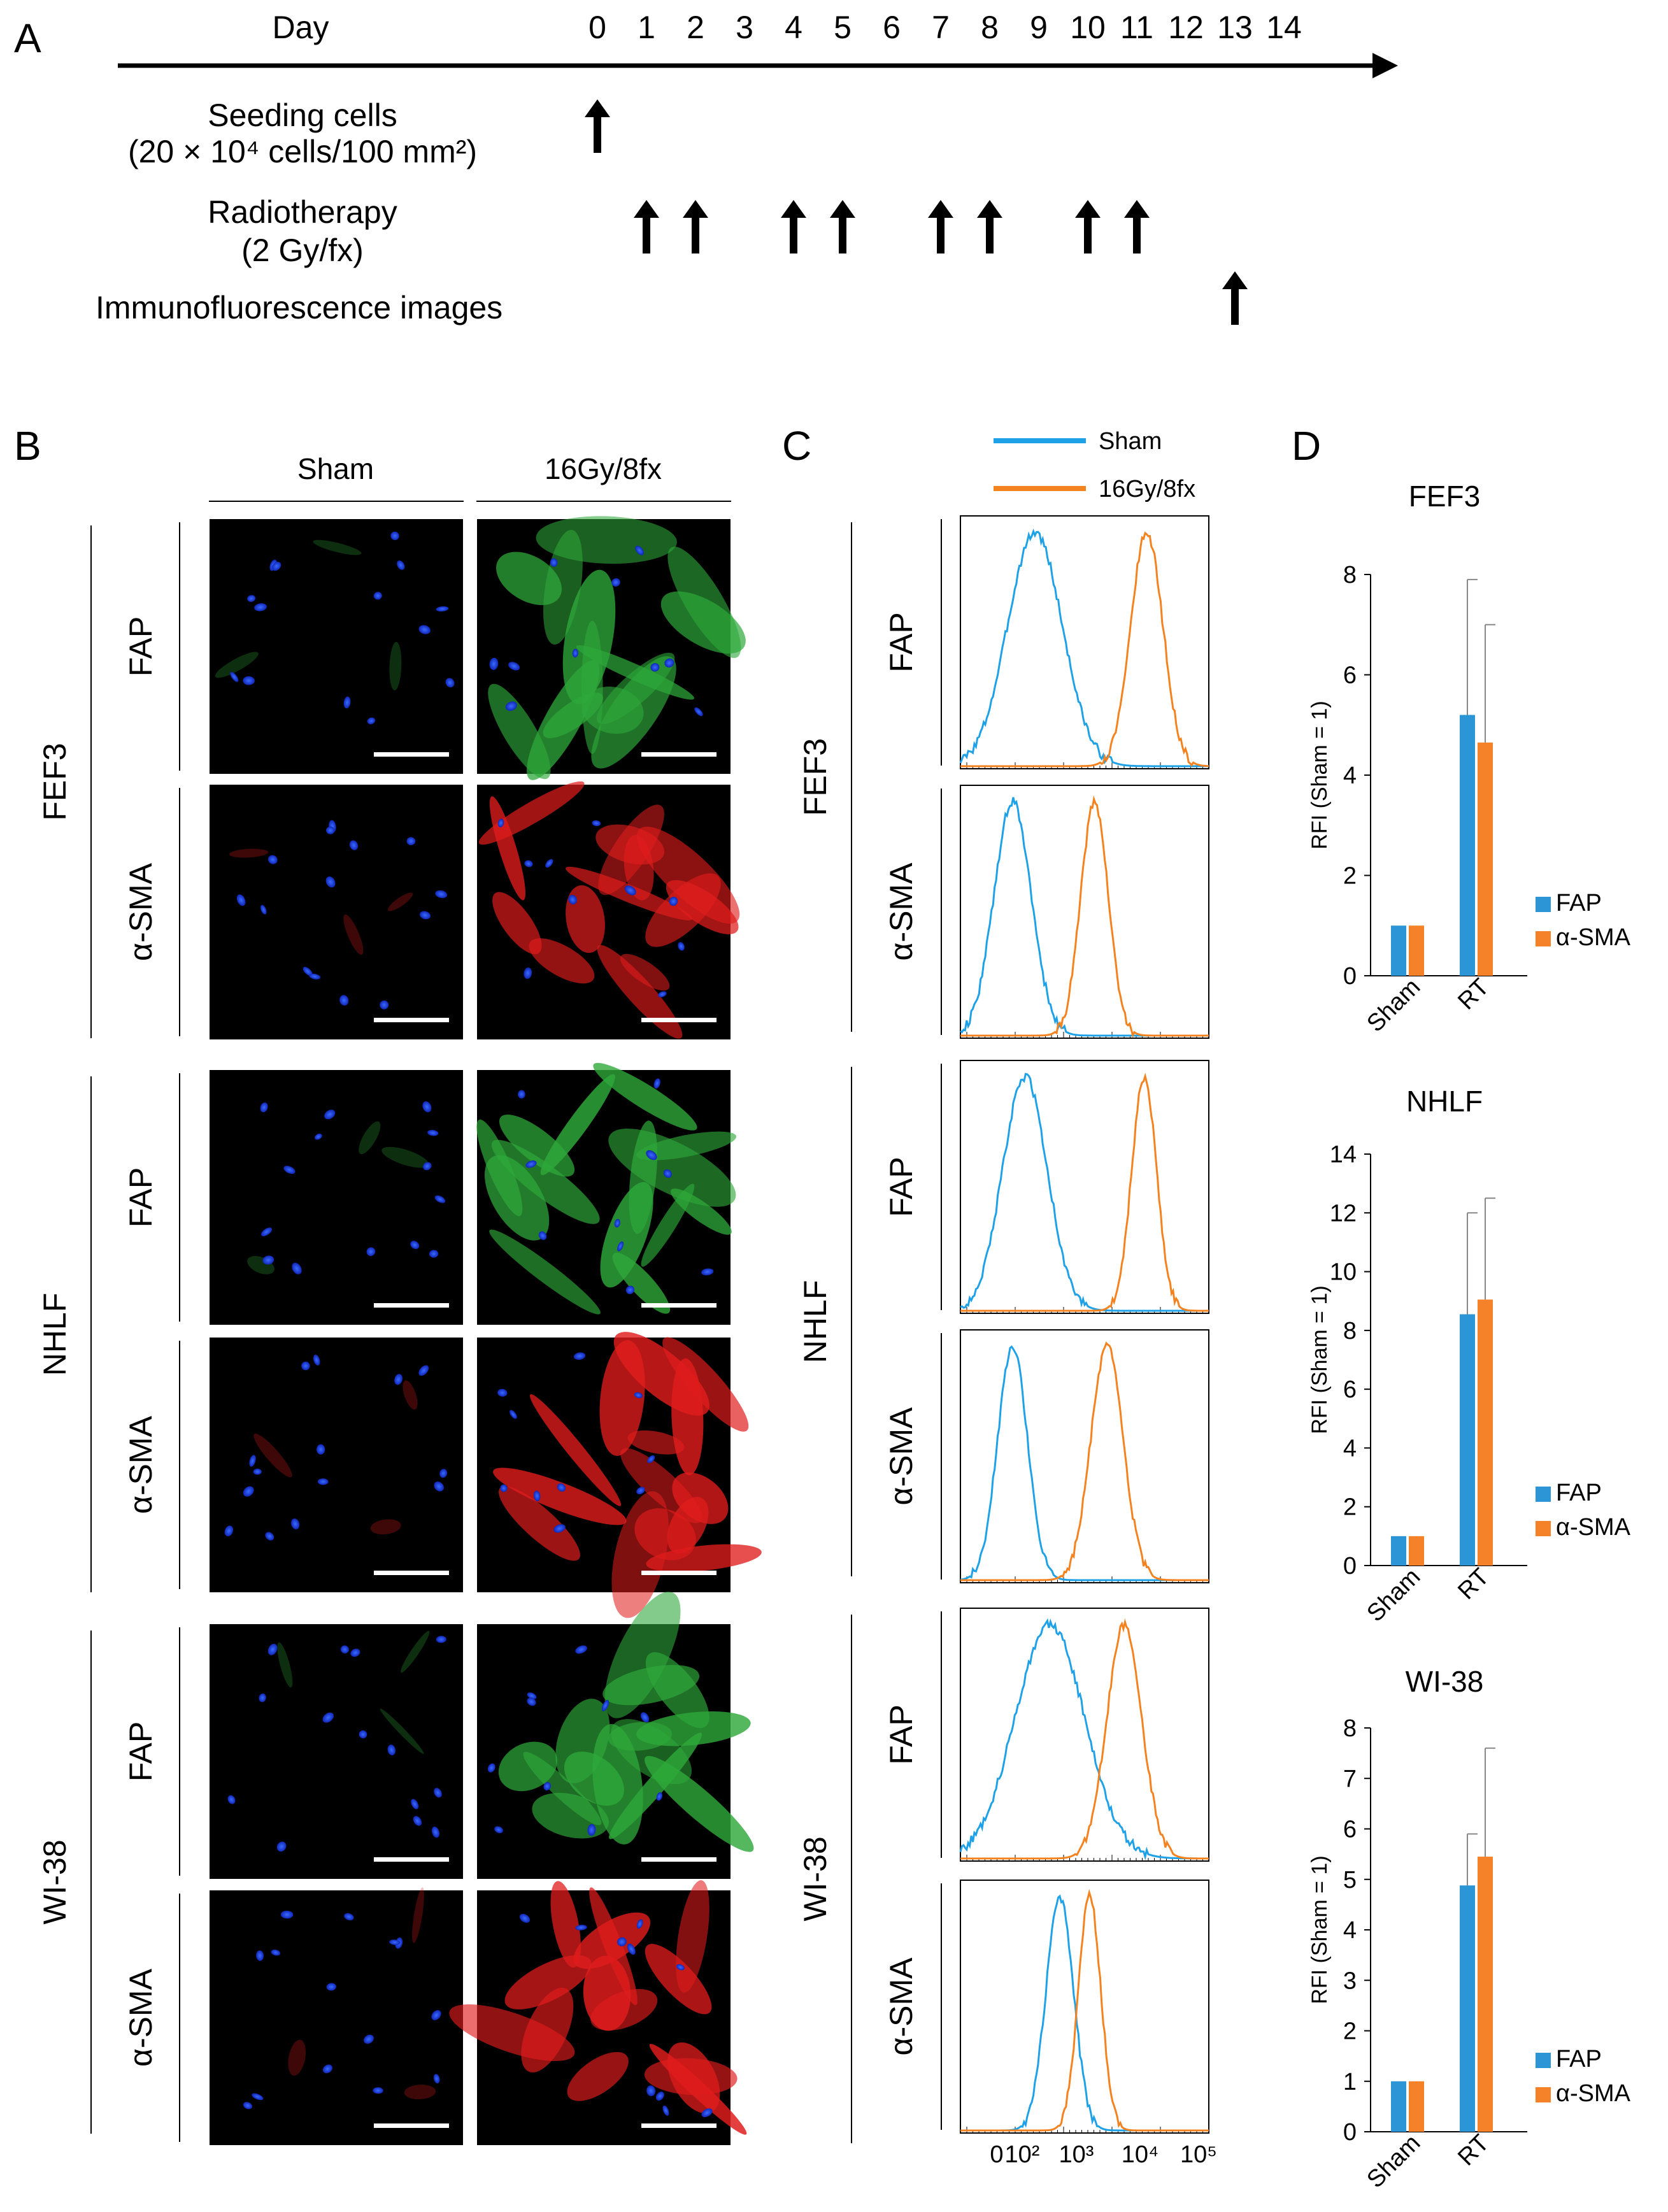 The height and width of the screenshot is (2212, 1668). Describe the element at coordinates (941, 27) in the screenshot. I see `day-tick-label: 7` at that location.